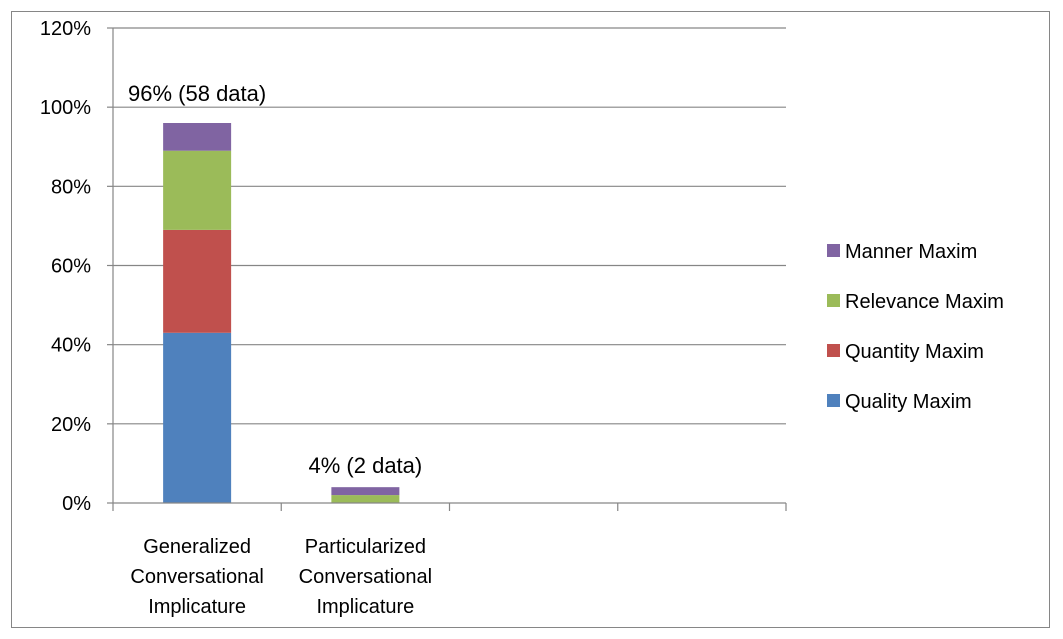 The image size is (1063, 639). What do you see at coordinates (911, 252) in the screenshot?
I see `legend-label: Manner Maxim` at bounding box center [911, 252].